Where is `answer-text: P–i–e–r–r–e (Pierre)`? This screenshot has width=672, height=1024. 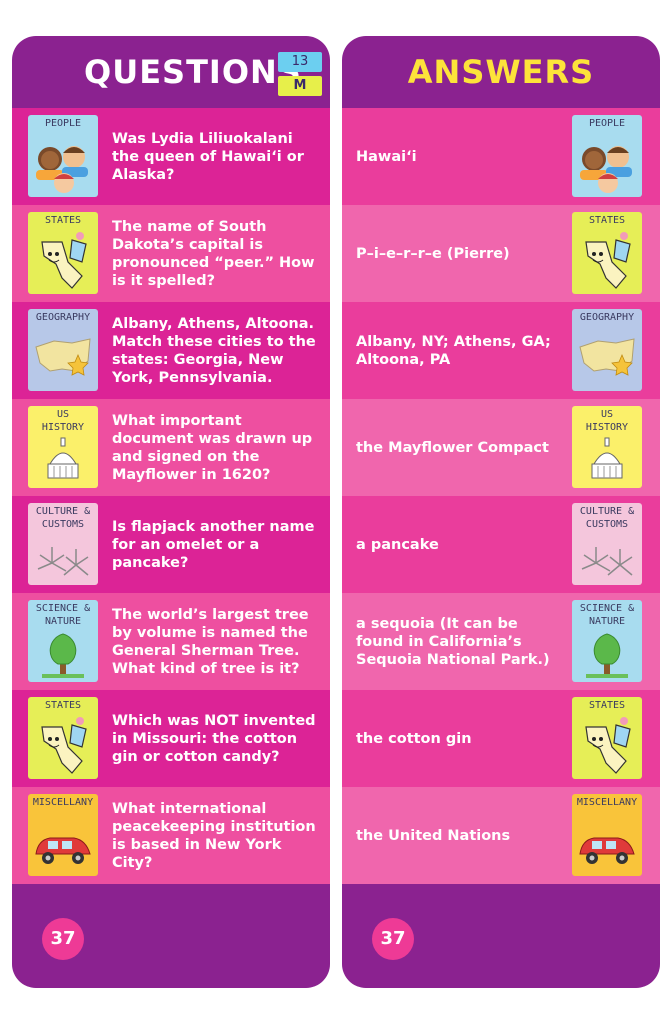
answer-text: P–i–e–r–r–e (Pierre) is located at coordinates (433, 253).